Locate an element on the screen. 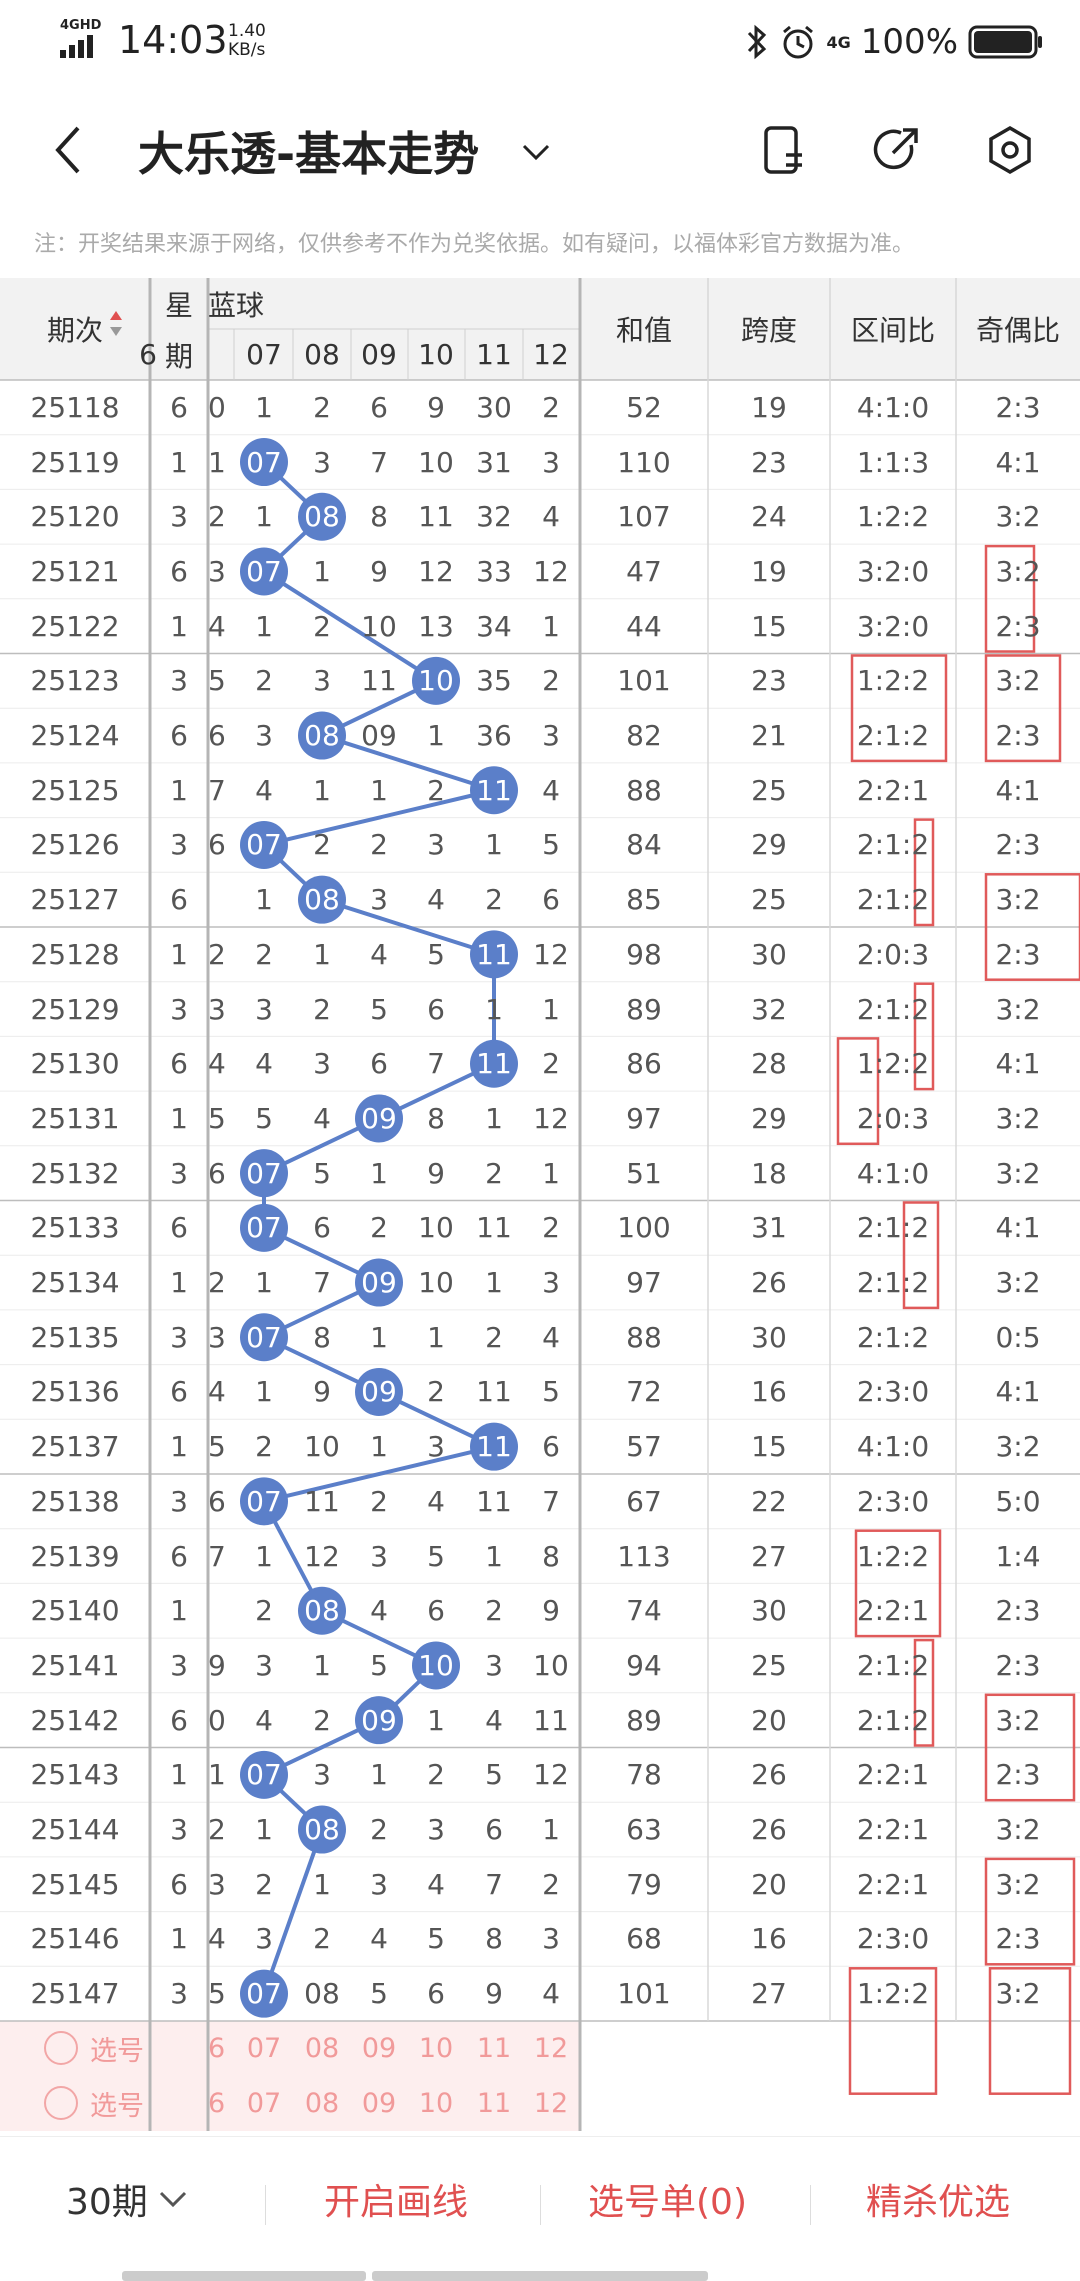  share-button is located at coordinates (896, 150).